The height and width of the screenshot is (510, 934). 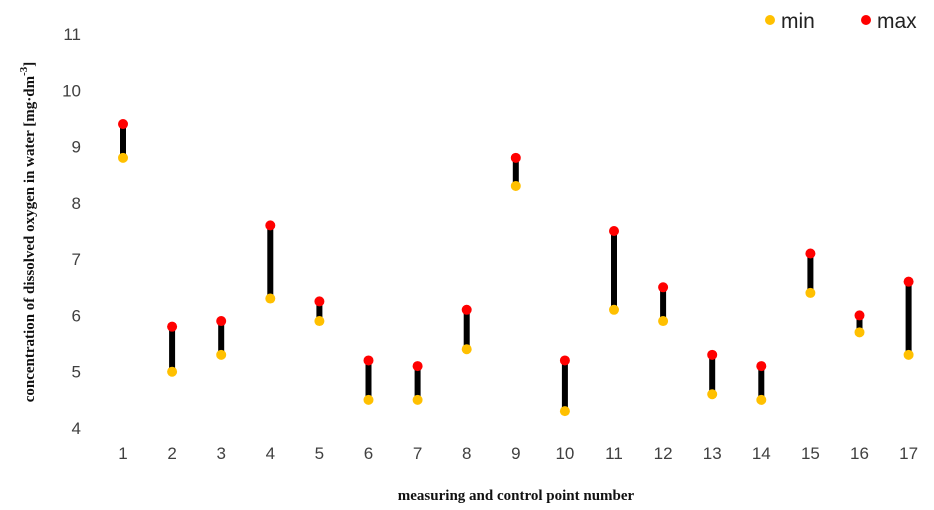 What do you see at coordinates (76, 315) in the screenshot?
I see `y-tick-label: 6` at bounding box center [76, 315].